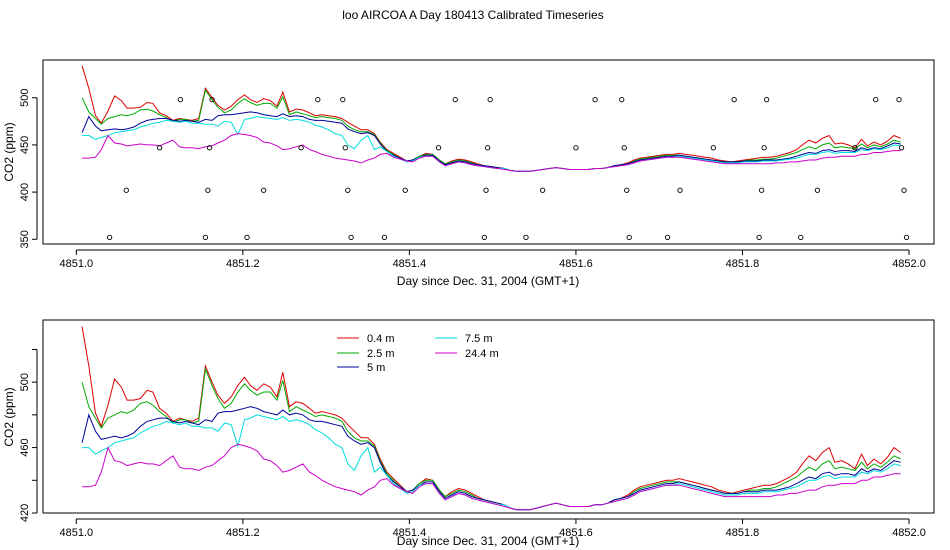 This screenshot has height=550, width=950. Describe the element at coordinates (492, 259) in the screenshot. I see `top-x-axis: 4851.0 4851.2 4851.4 4851.6 4851.8 4852.0` at that location.